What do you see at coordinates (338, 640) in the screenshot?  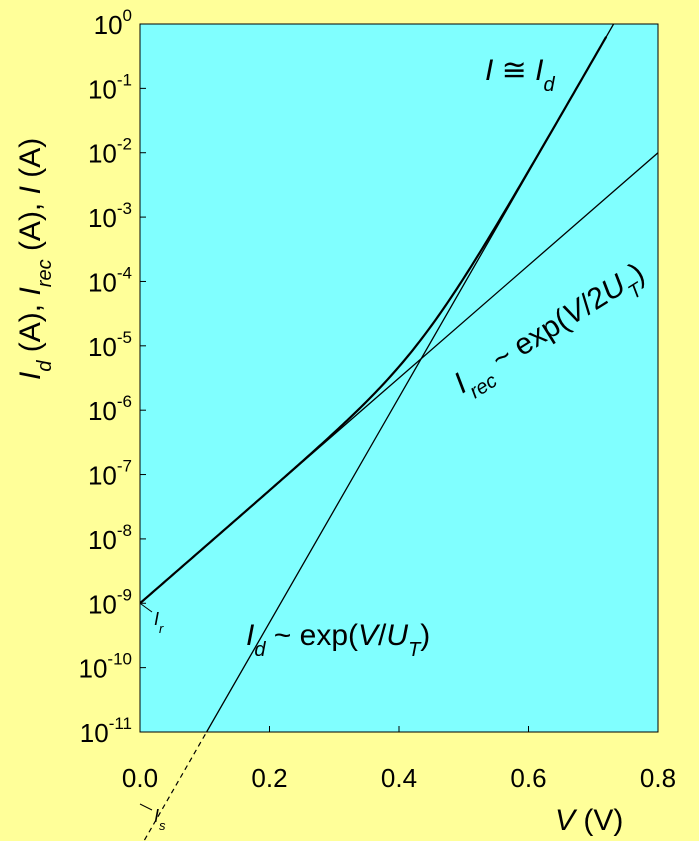 I see `diffusion-current-annotation: Id ~ exp(V/UT)` at bounding box center [338, 640].